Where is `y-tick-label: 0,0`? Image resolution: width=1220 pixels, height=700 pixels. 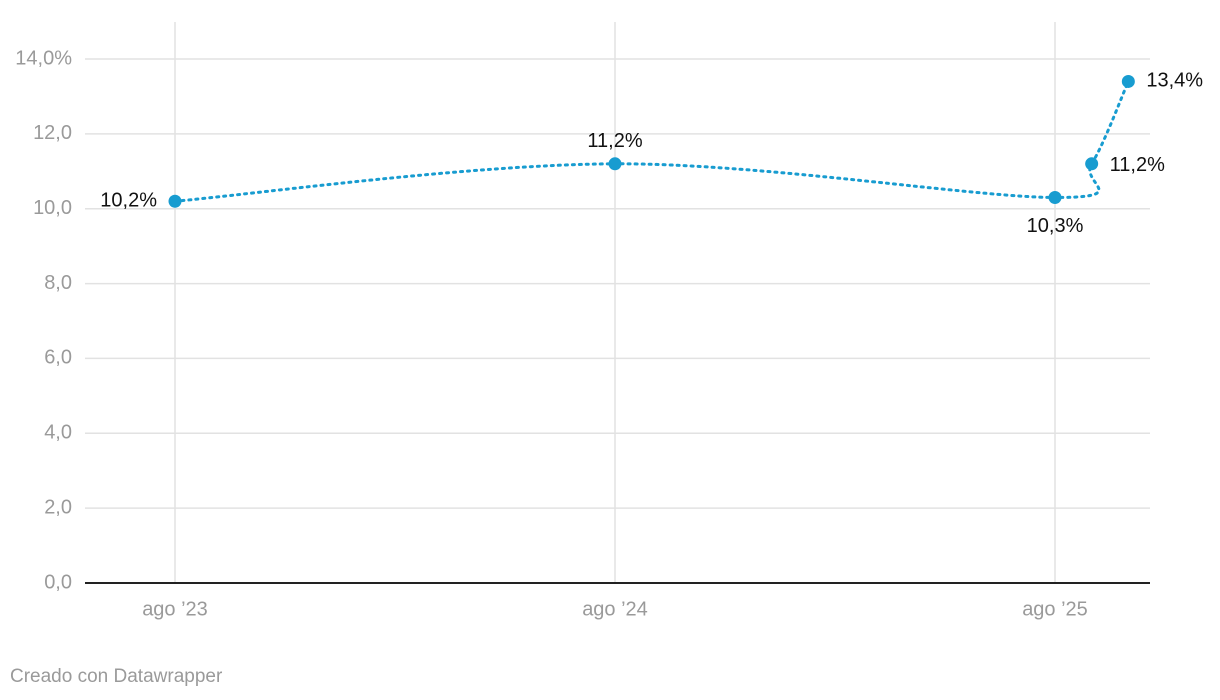 y-tick-label: 0,0 is located at coordinates (58, 582).